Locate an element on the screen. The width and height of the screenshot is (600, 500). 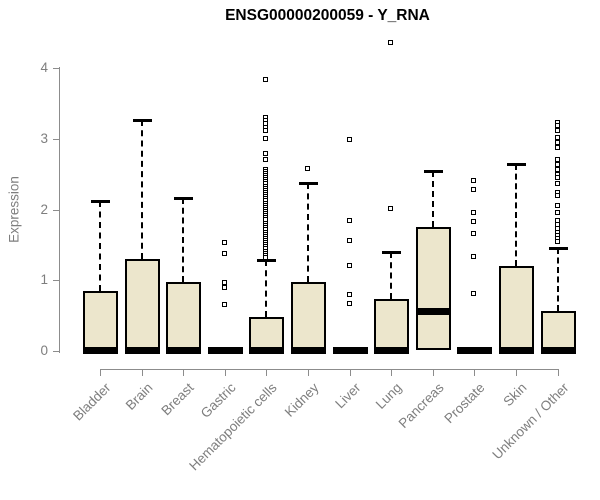
x-axis-line is located at coordinates (329, 369).